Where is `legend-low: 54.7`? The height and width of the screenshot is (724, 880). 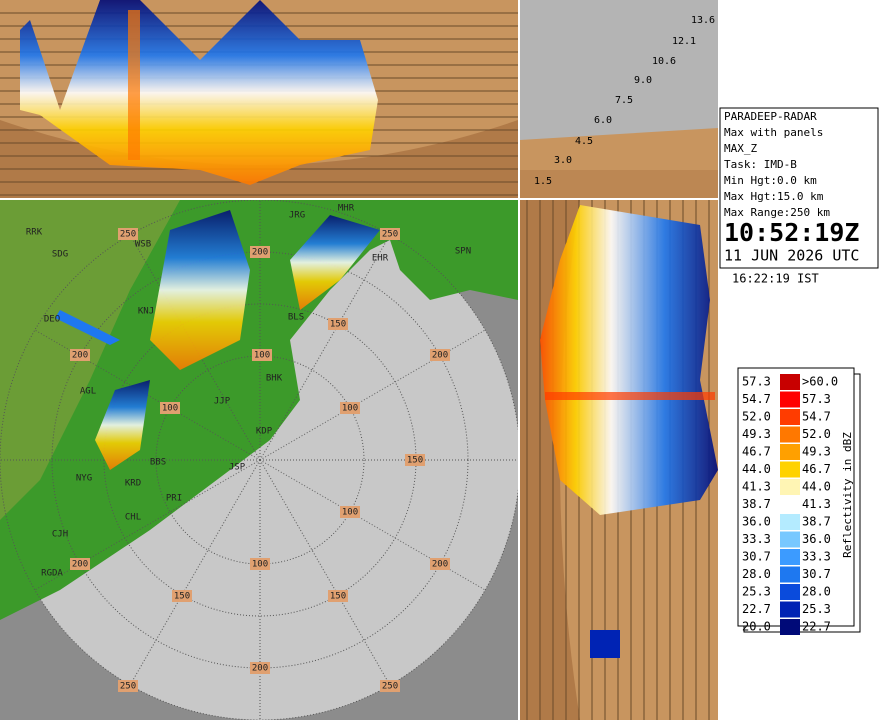 legend-low: 54.7 is located at coordinates (756, 399).